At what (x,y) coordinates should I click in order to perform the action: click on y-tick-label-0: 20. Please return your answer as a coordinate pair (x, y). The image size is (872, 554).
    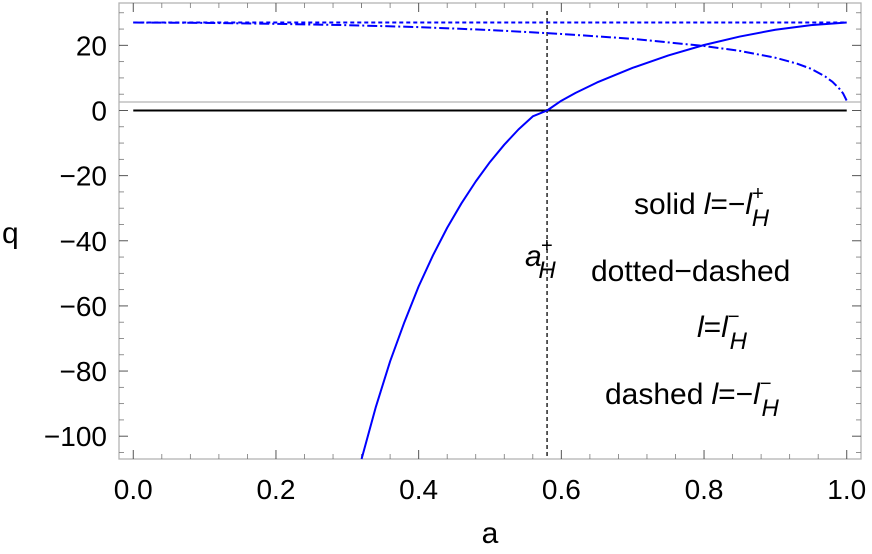
    Looking at the image, I should click on (91, 45).